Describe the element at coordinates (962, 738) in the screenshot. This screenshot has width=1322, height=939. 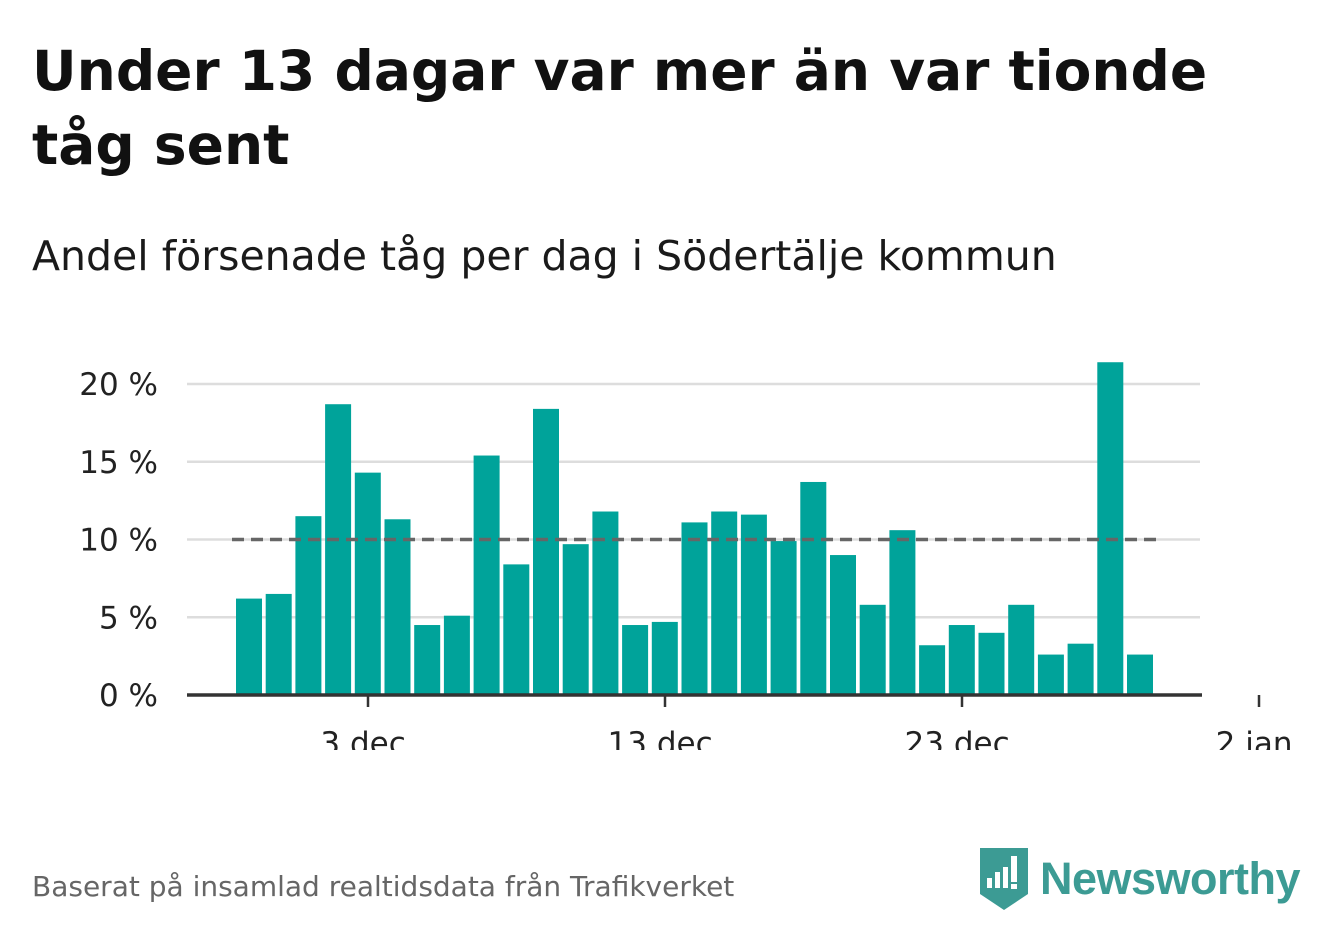
I see `x-tick-label: 23 dec.` at that location.